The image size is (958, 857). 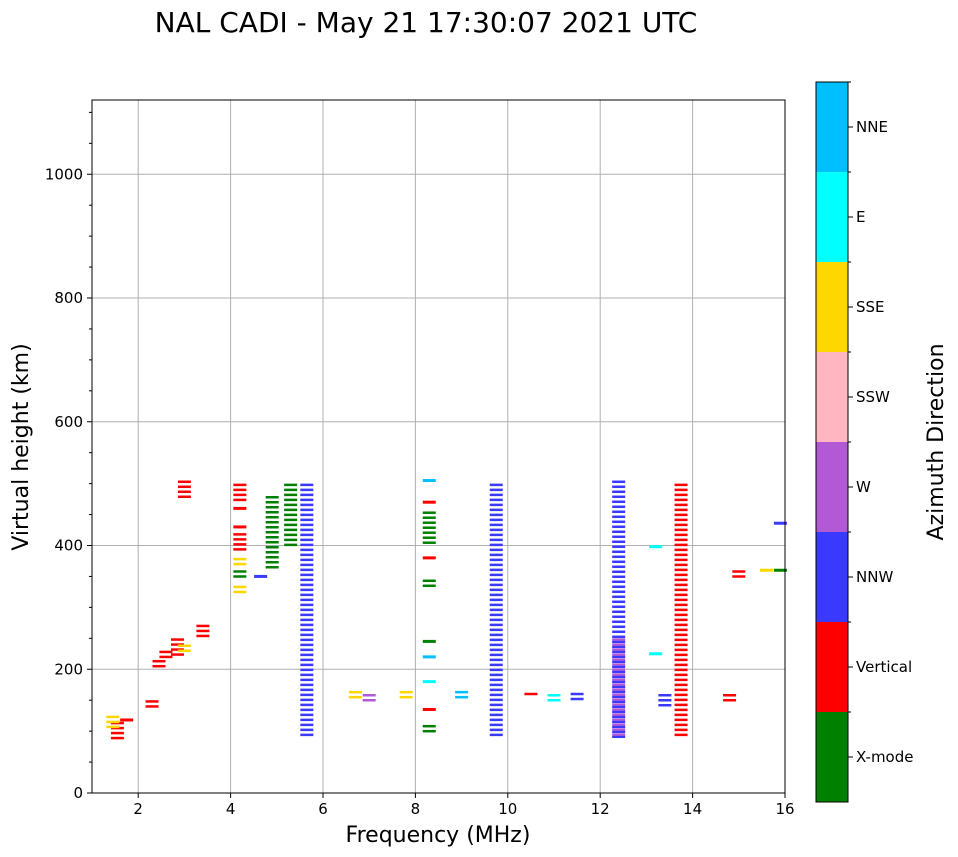 I want to click on x-tick-label: 14, so click(x=692, y=809).